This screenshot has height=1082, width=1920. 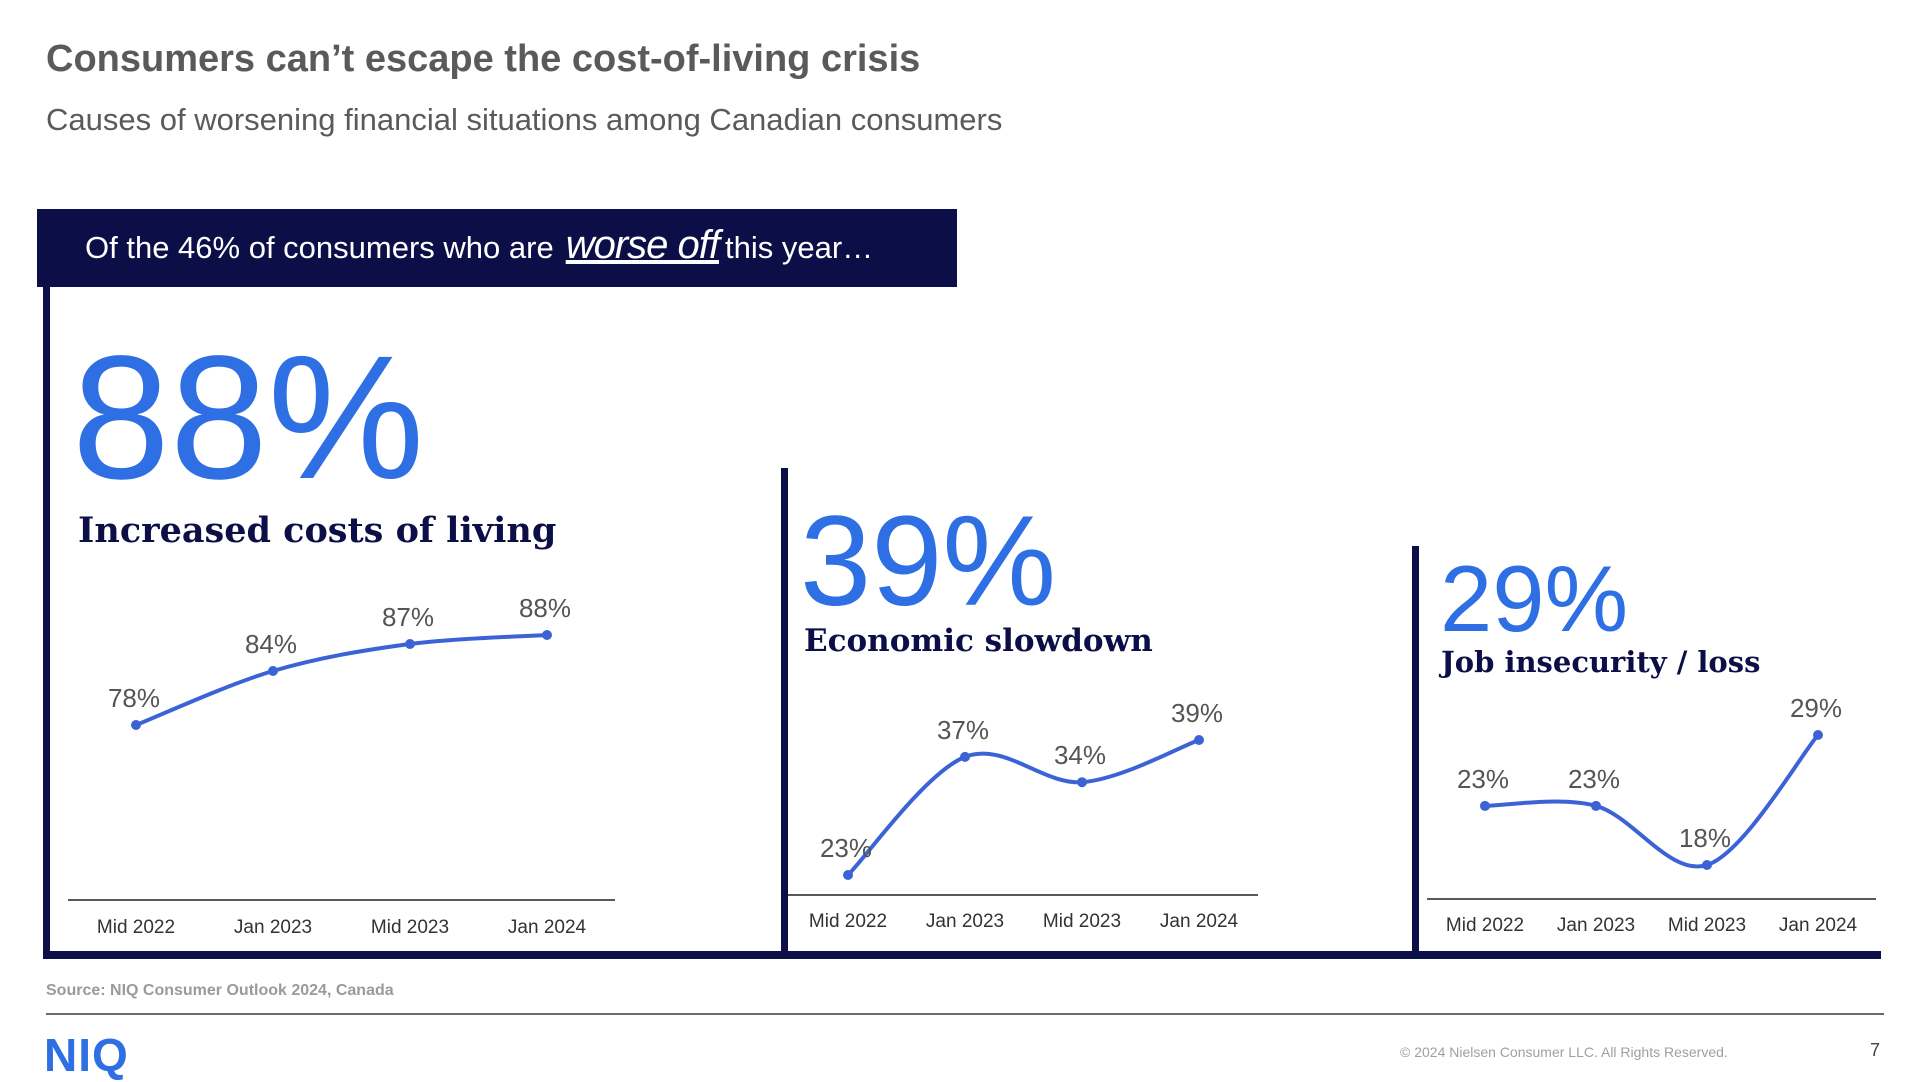 What do you see at coordinates (134, 698) in the screenshot?
I see `data-label: 78%` at bounding box center [134, 698].